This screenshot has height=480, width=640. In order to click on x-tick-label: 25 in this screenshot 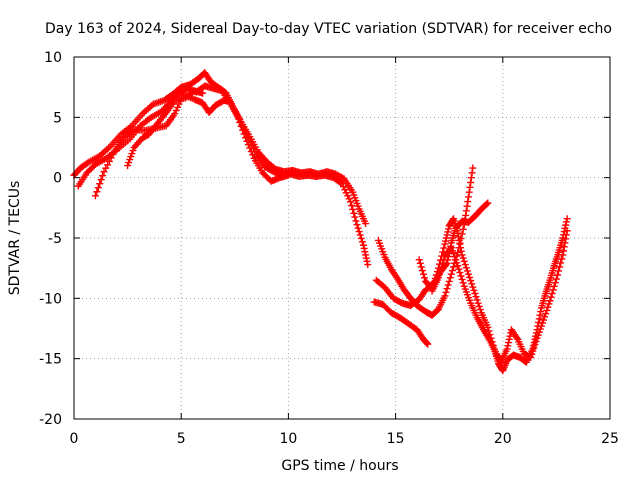, I will do `click(610, 439)`.